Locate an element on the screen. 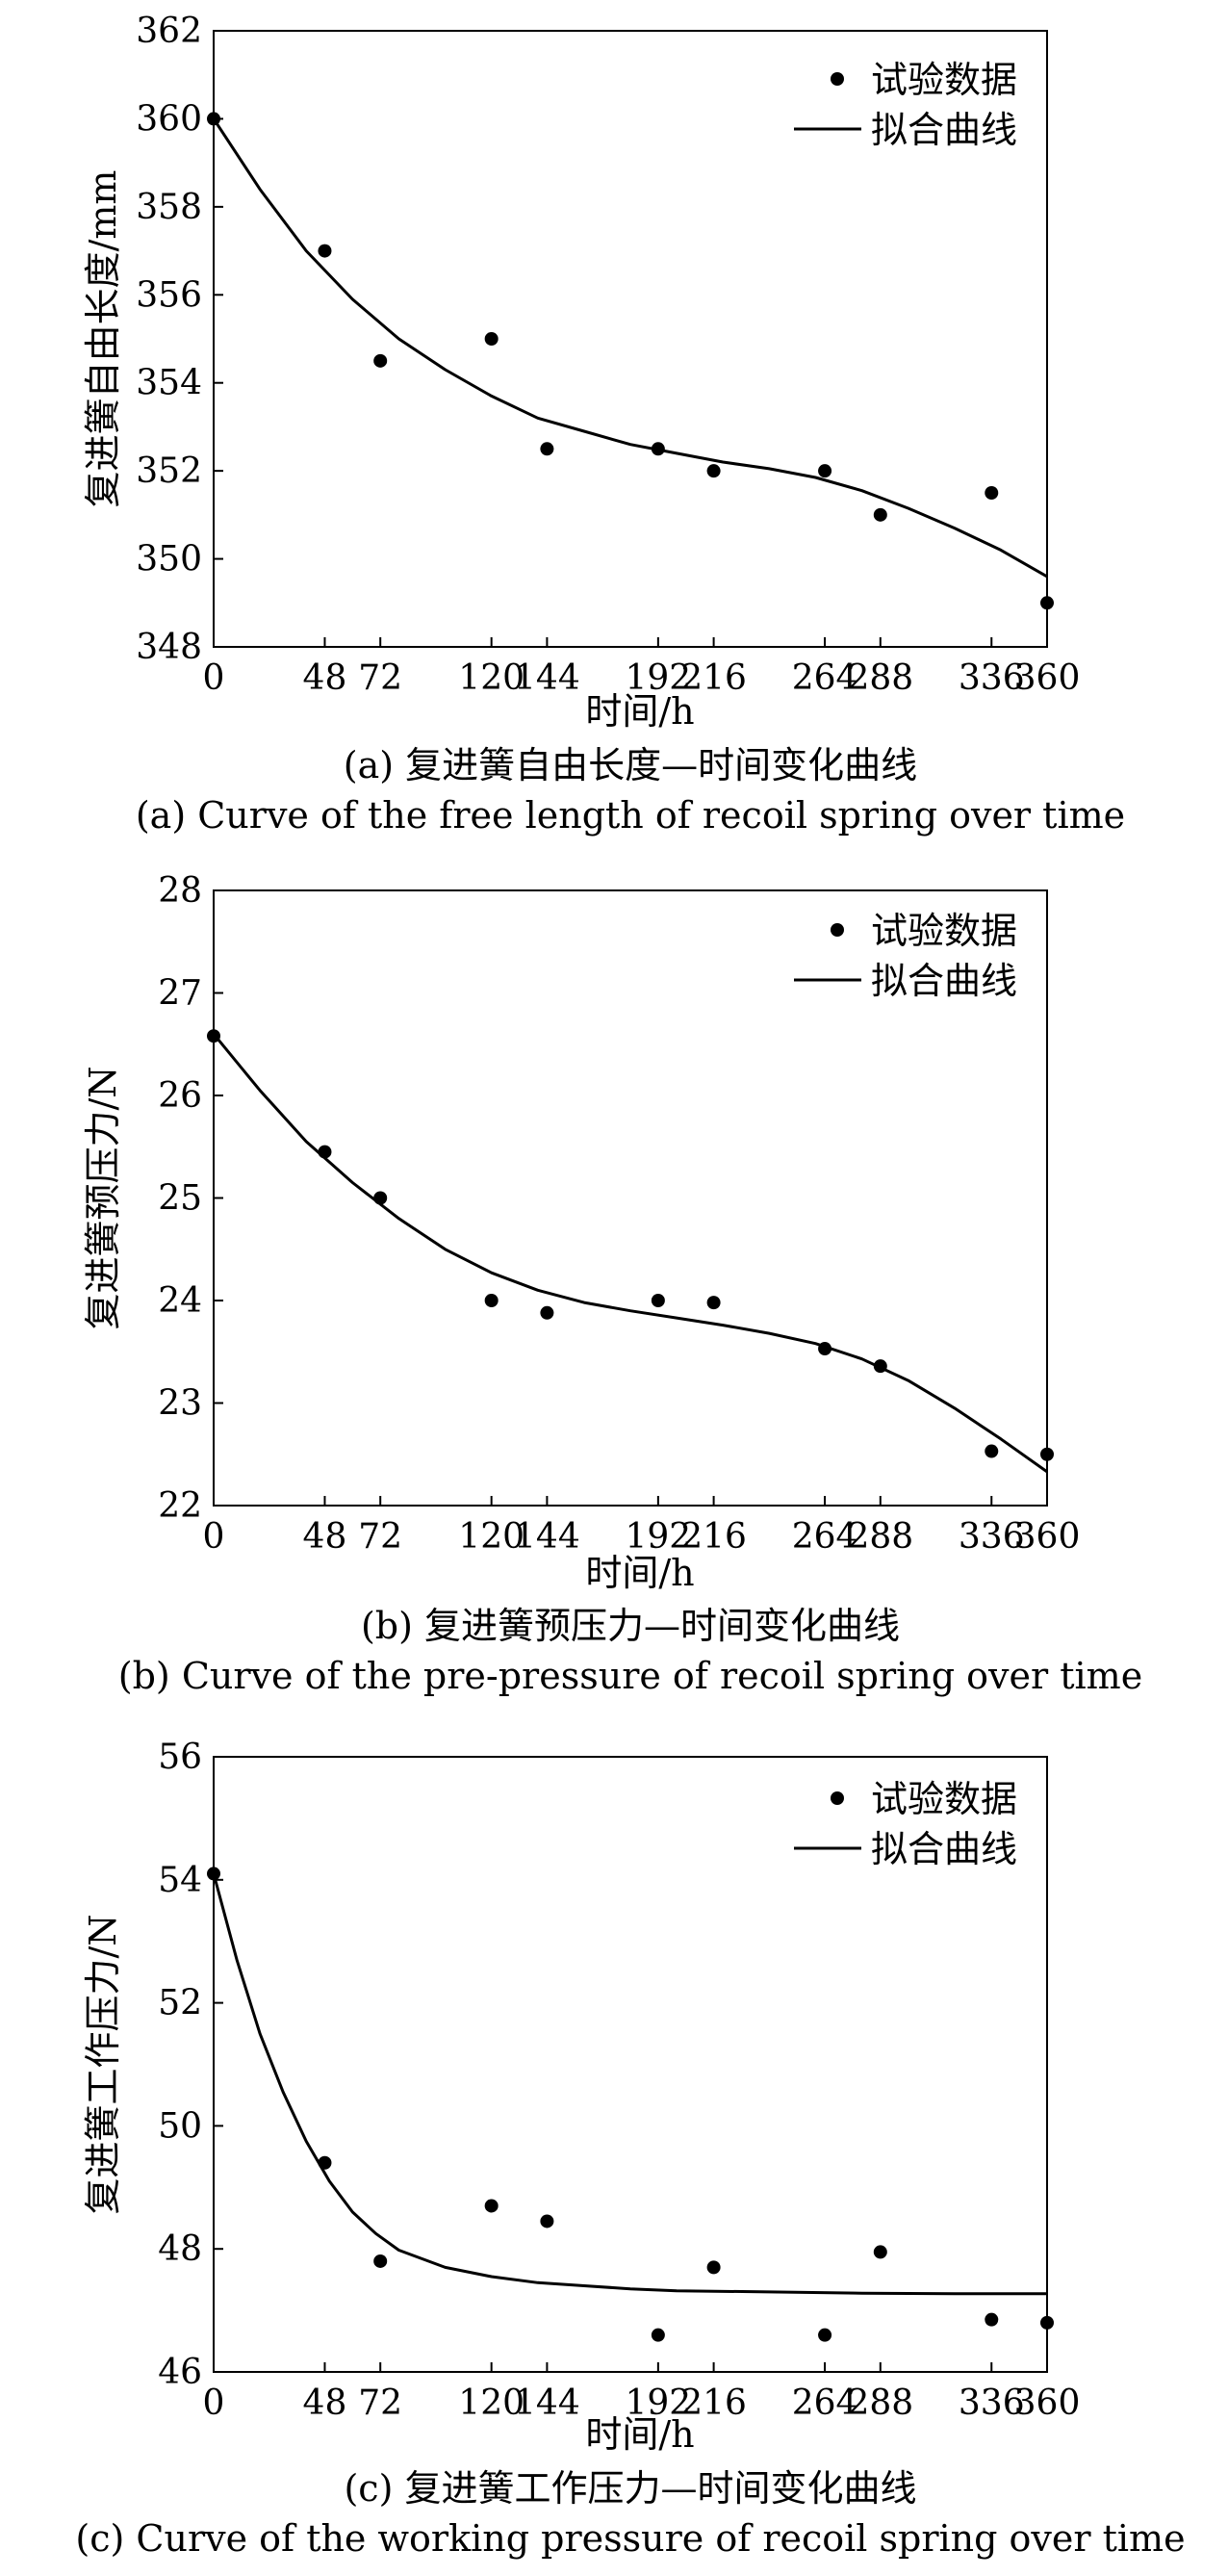  y-tick-label: 348 is located at coordinates (169, 647).